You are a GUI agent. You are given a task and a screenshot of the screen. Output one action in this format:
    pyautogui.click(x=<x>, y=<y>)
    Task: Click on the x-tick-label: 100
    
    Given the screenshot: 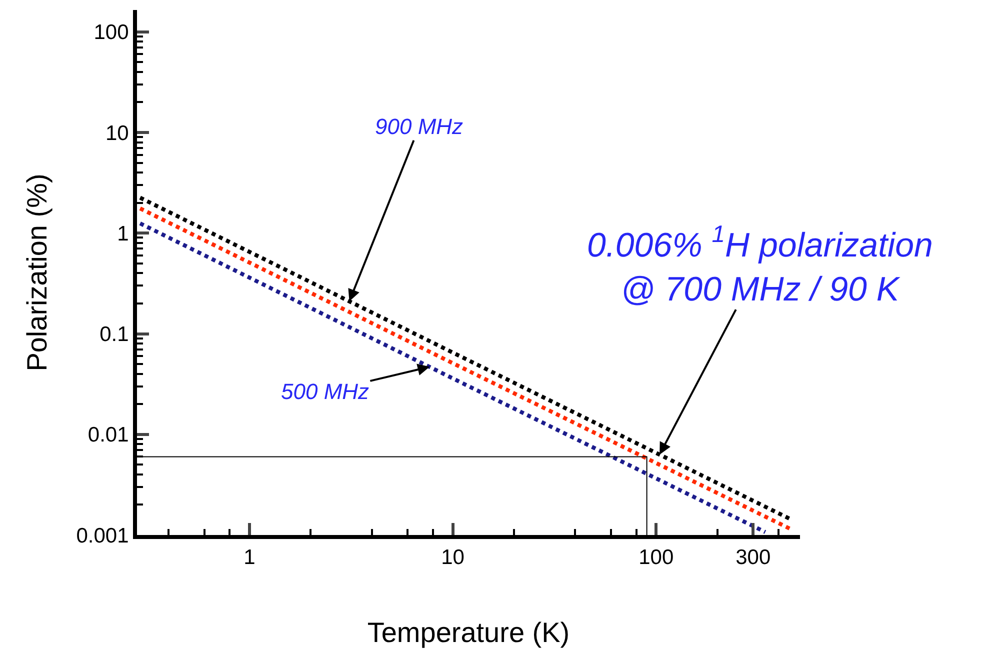 What is the action you would take?
    pyautogui.click(x=656, y=558)
    